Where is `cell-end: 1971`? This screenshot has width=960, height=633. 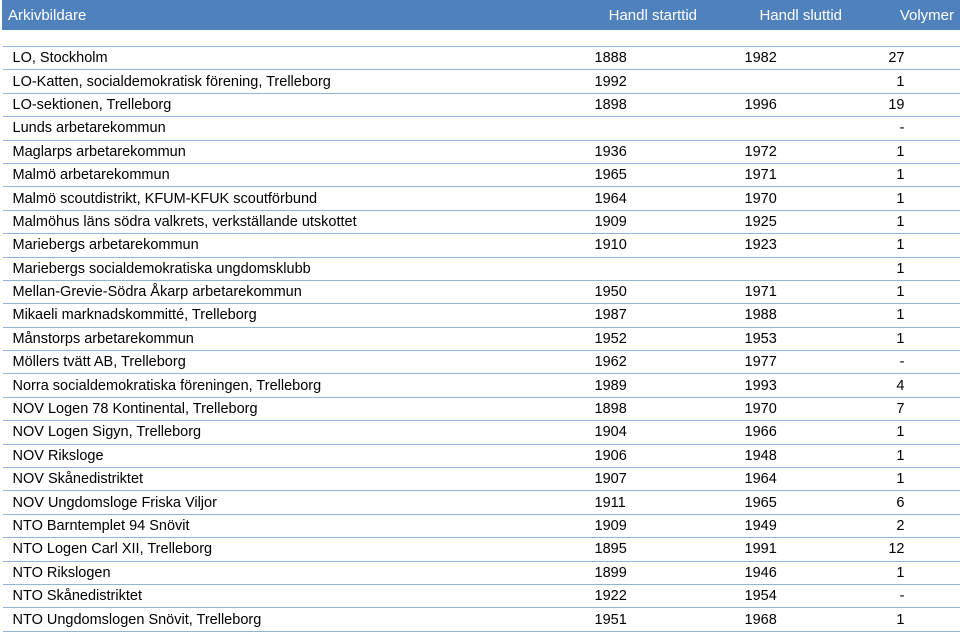
cell-end: 1971 is located at coordinates (775, 292).